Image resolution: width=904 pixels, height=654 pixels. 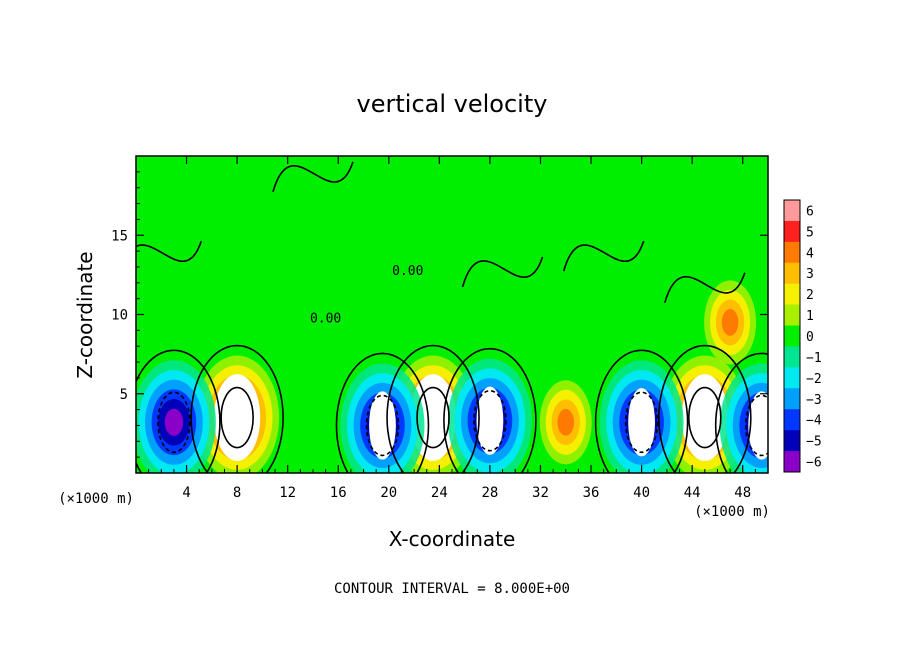 What do you see at coordinates (810, 274) in the screenshot?
I see `colorbar-label: 3` at bounding box center [810, 274].